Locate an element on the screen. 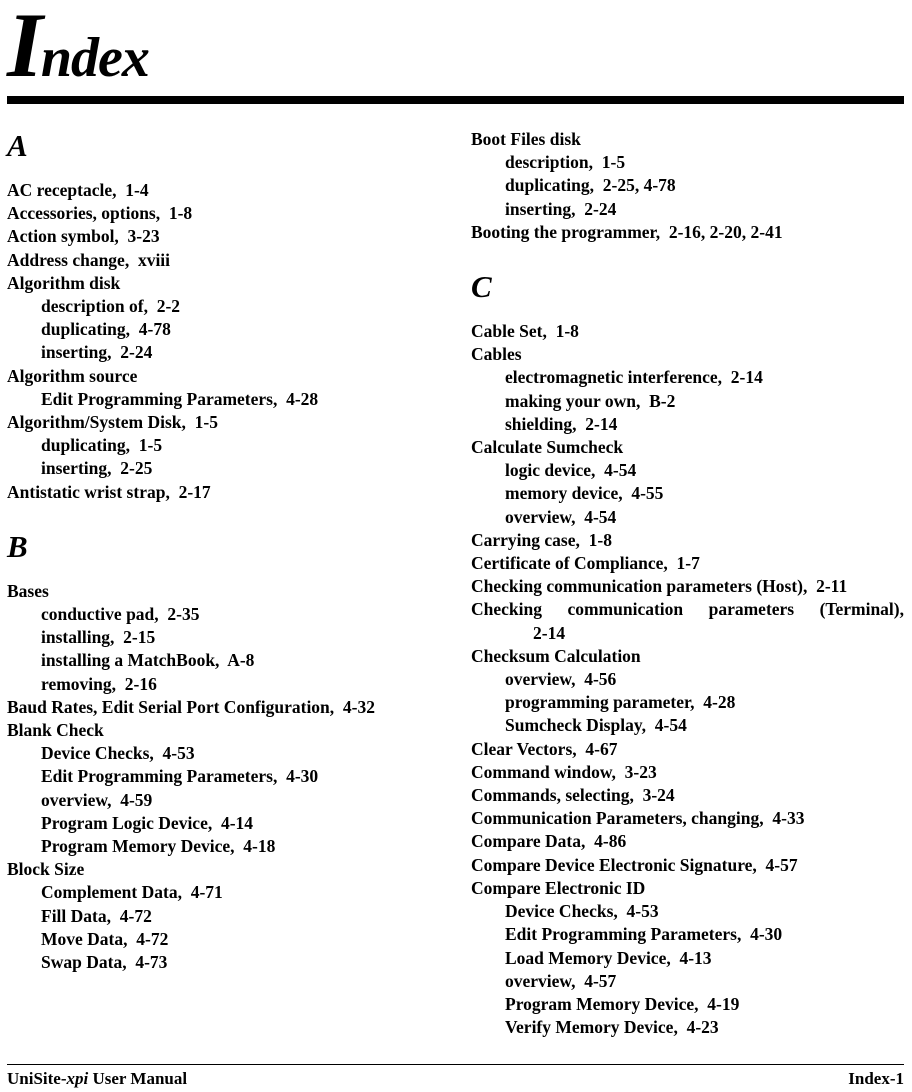  index-subentry: duplicating, 2-25, 4-78 is located at coordinates (590, 185).